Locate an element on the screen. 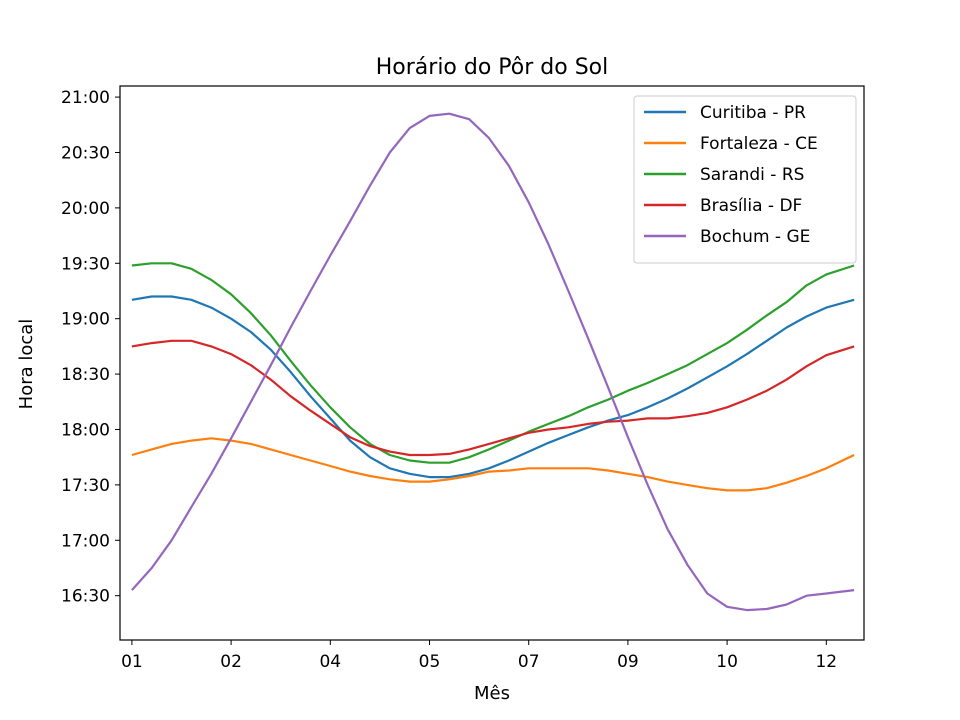  y-tick-label-8: 20:30 is located at coordinates (85, 153).